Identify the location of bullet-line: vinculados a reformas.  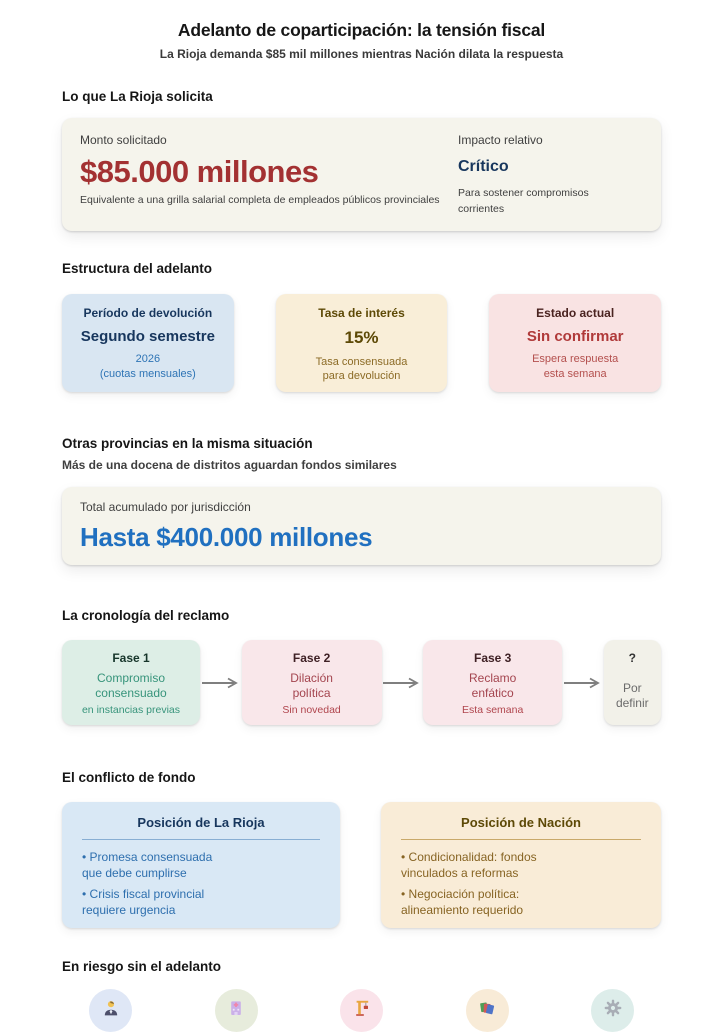
(460, 873).